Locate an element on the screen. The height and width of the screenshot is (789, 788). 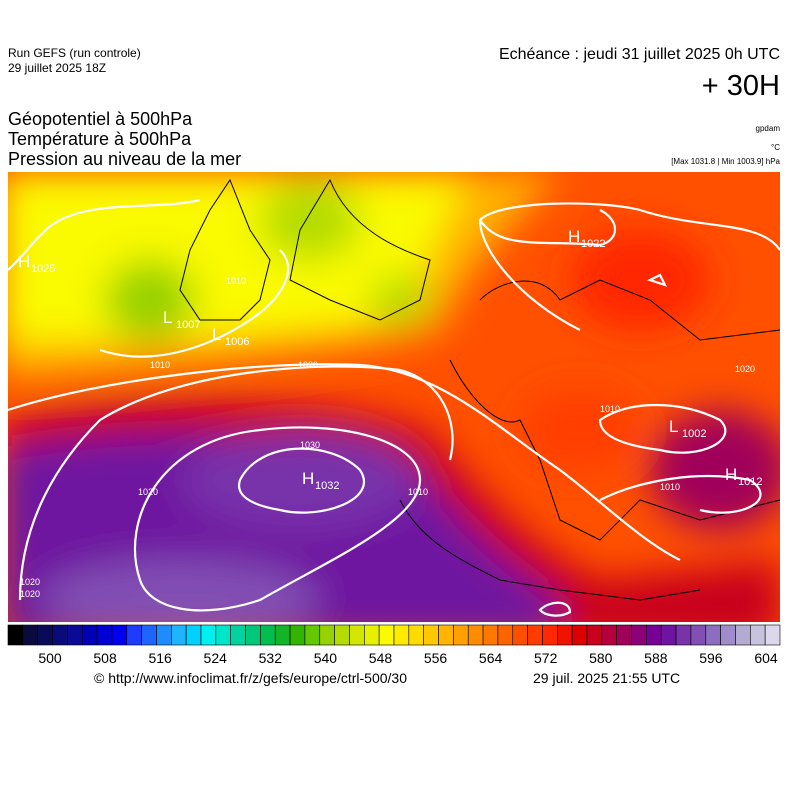
title-temperature: Température à 500hPa is located at coordinates (100, 139).